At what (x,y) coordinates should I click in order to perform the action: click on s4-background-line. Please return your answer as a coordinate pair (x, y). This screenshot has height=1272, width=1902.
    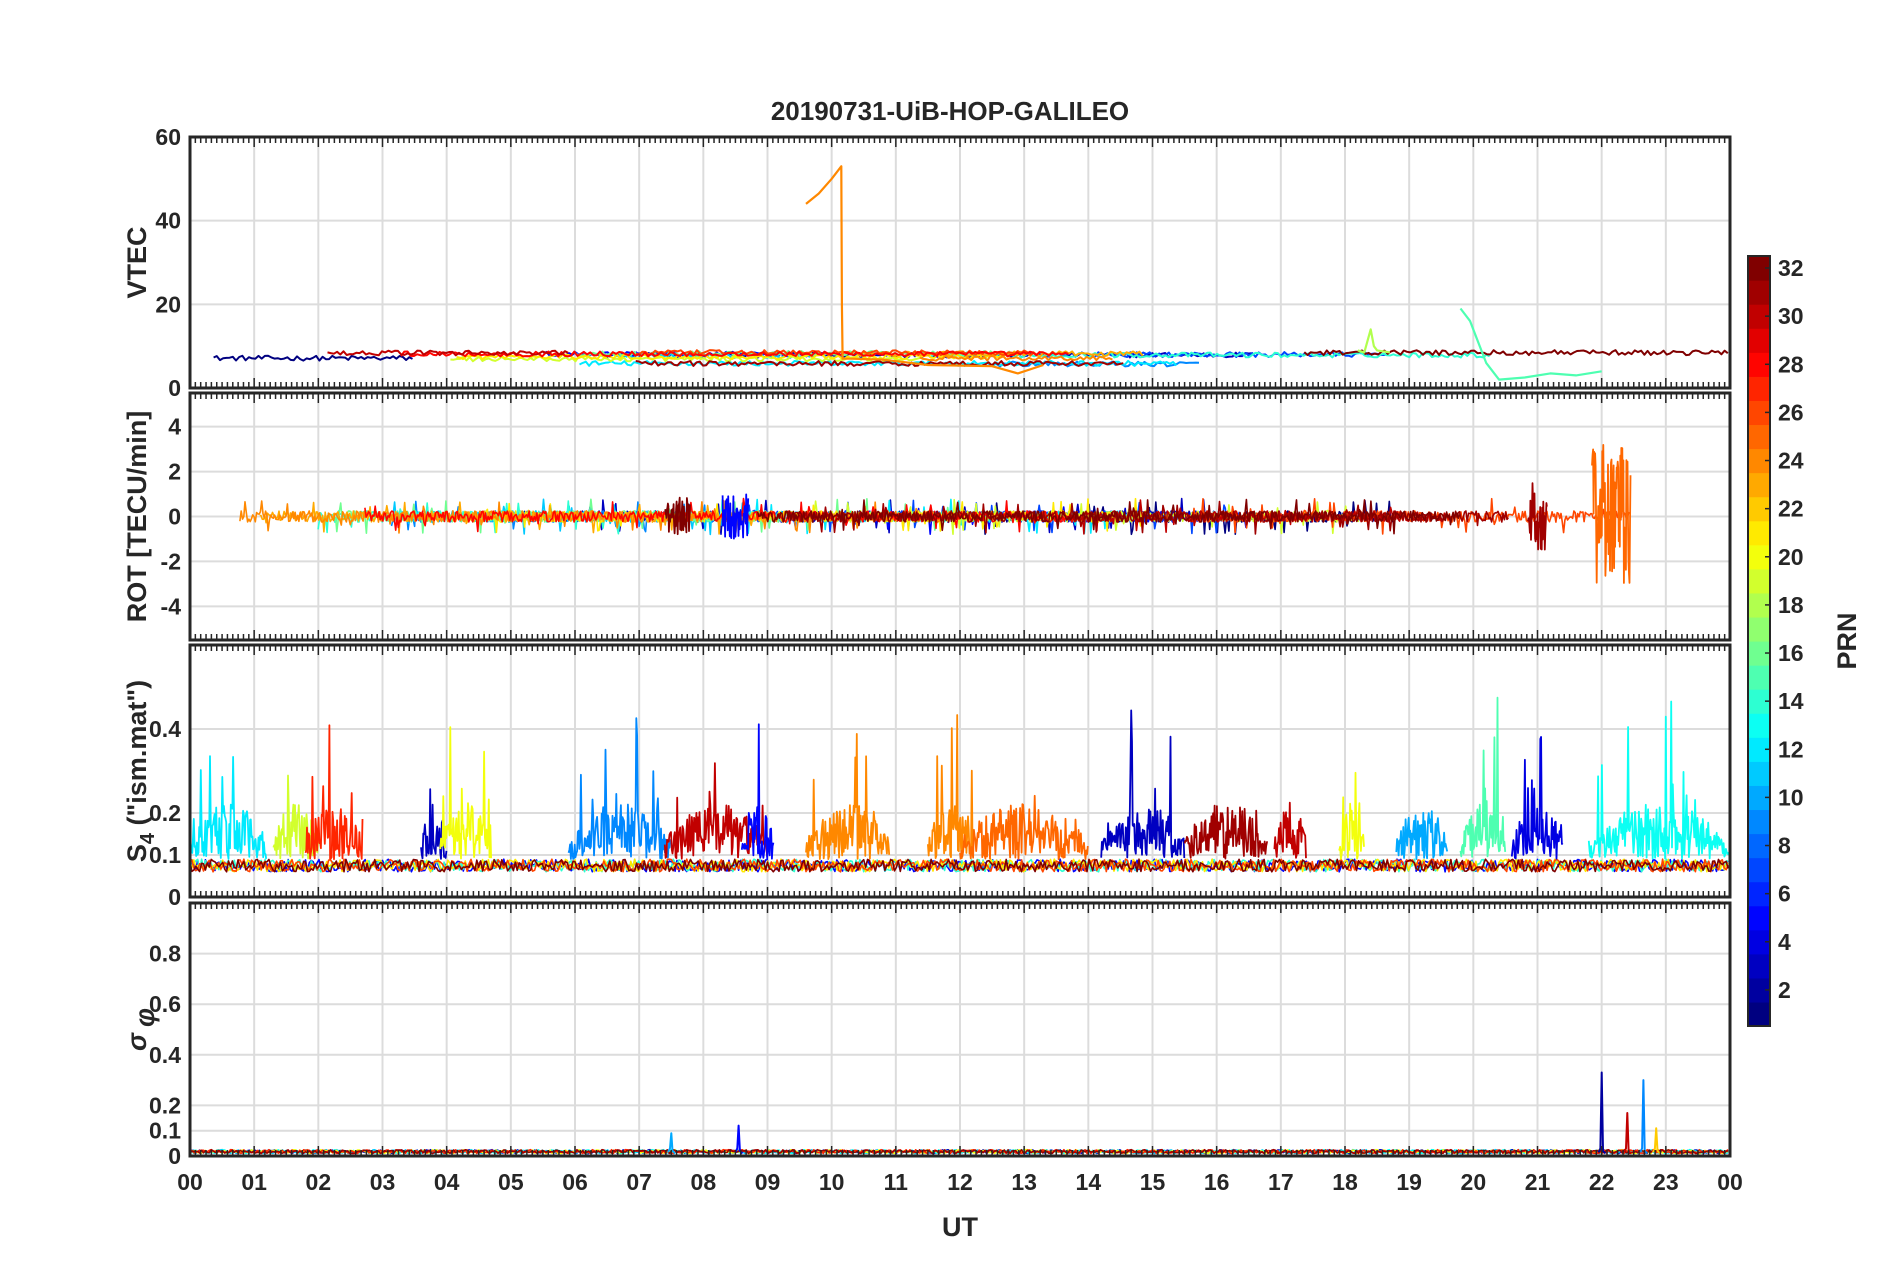
    Looking at the image, I should click on (959, 865).